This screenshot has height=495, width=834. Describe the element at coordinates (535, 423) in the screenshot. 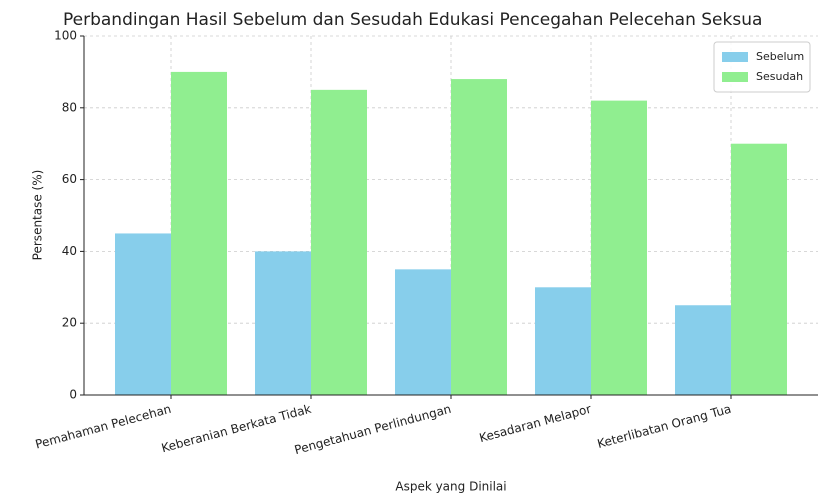

I see `x-tick-label: Kesadaran Melapor` at that location.